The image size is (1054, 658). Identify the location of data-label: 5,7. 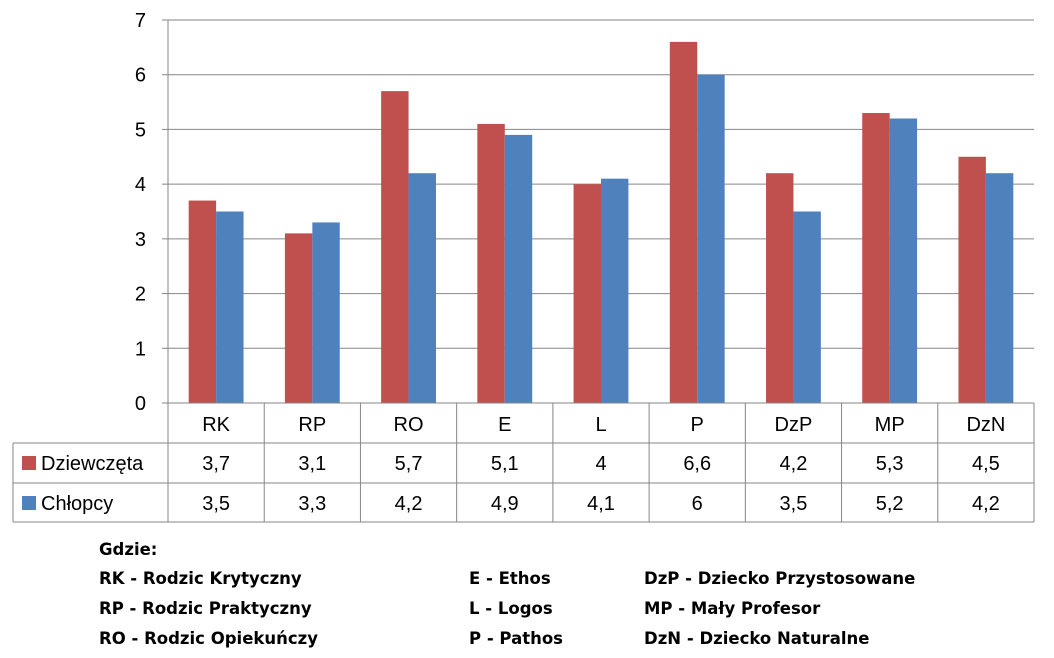
(409, 464).